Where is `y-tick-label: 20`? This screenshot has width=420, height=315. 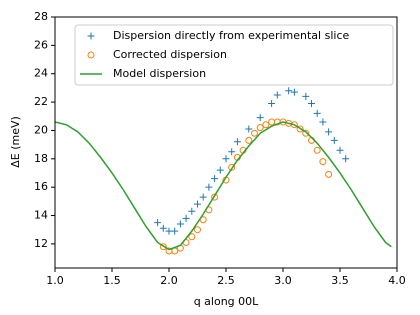
y-tick-label: 20 is located at coordinates (41, 129).